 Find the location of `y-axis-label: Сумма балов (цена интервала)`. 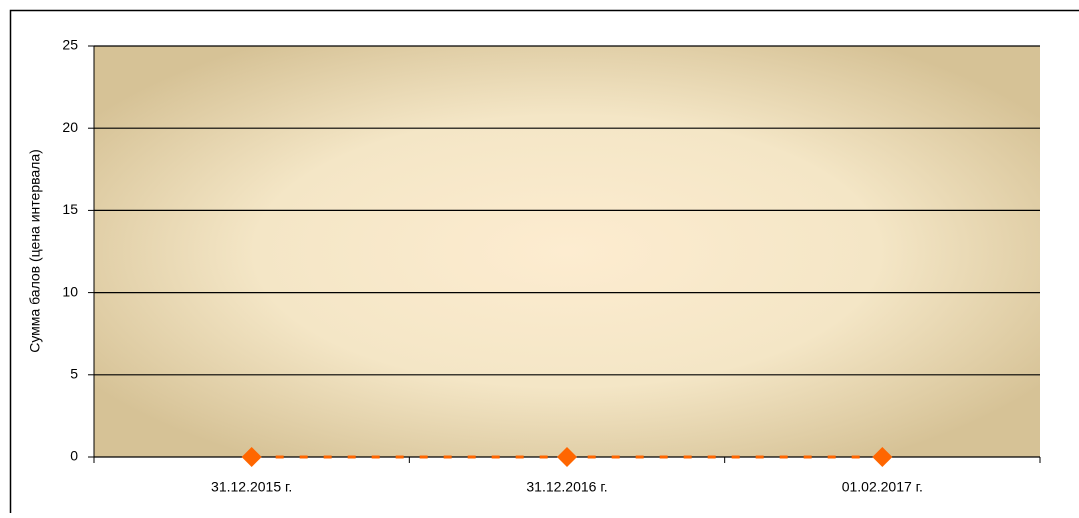

y-axis-label: Сумма балов (цена интервала) is located at coordinates (35, 251).